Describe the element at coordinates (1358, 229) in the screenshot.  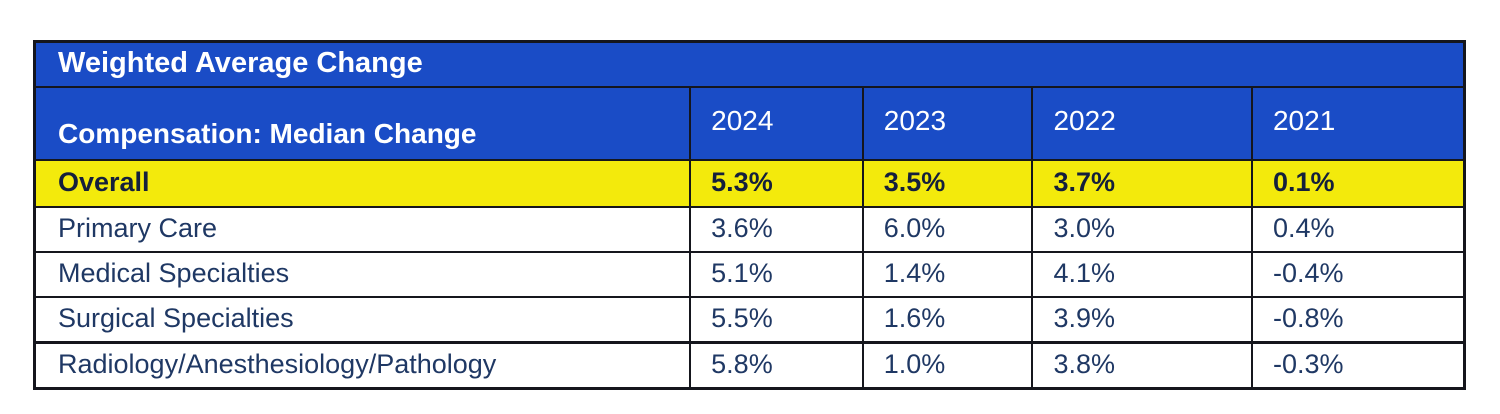
I see `value-cell: 0.4%` at that location.